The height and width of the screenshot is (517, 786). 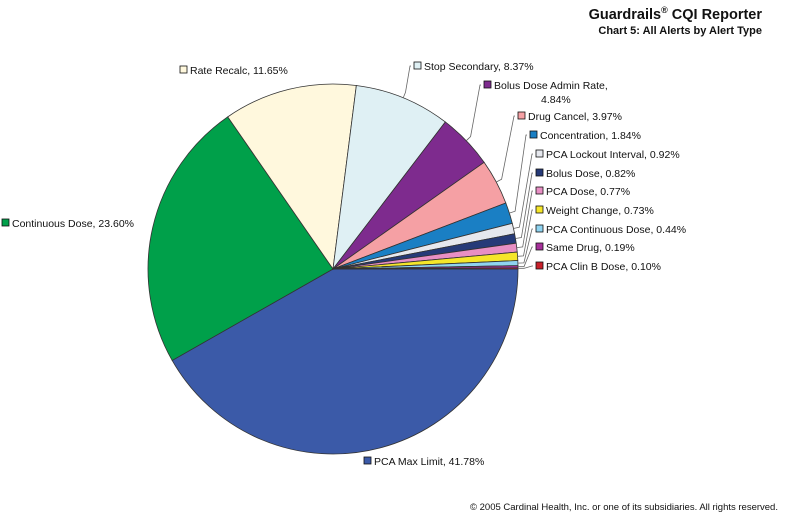 What do you see at coordinates (479, 67) in the screenshot?
I see `slice-label-stop-secondary: Stop Secondary, 8.37%` at bounding box center [479, 67].